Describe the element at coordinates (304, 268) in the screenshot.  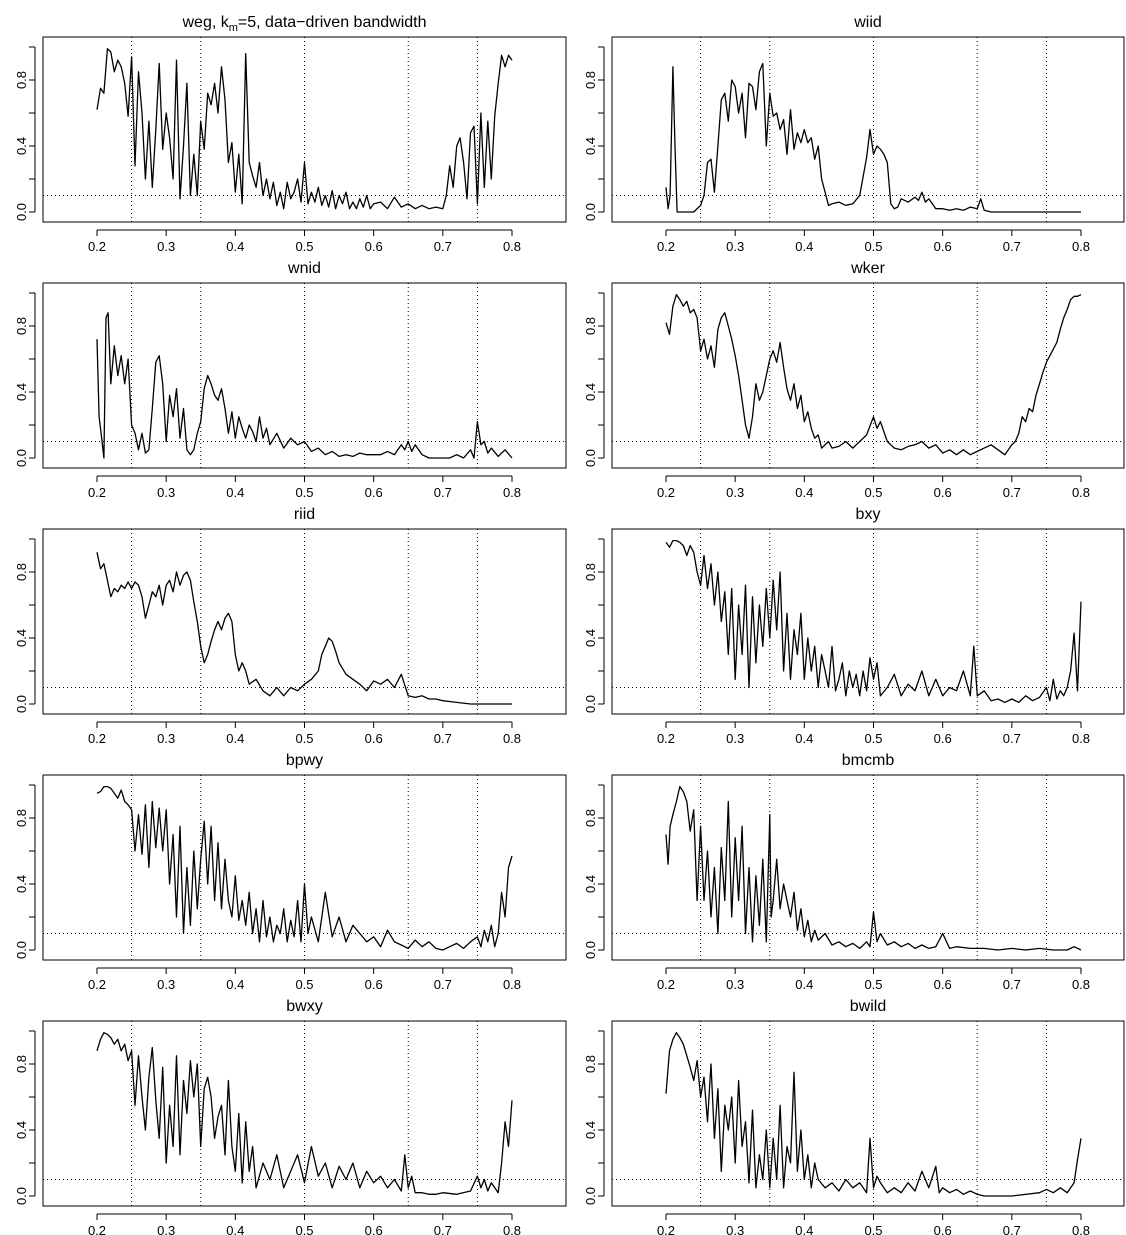
I see `panel-title: wnid` at that location.